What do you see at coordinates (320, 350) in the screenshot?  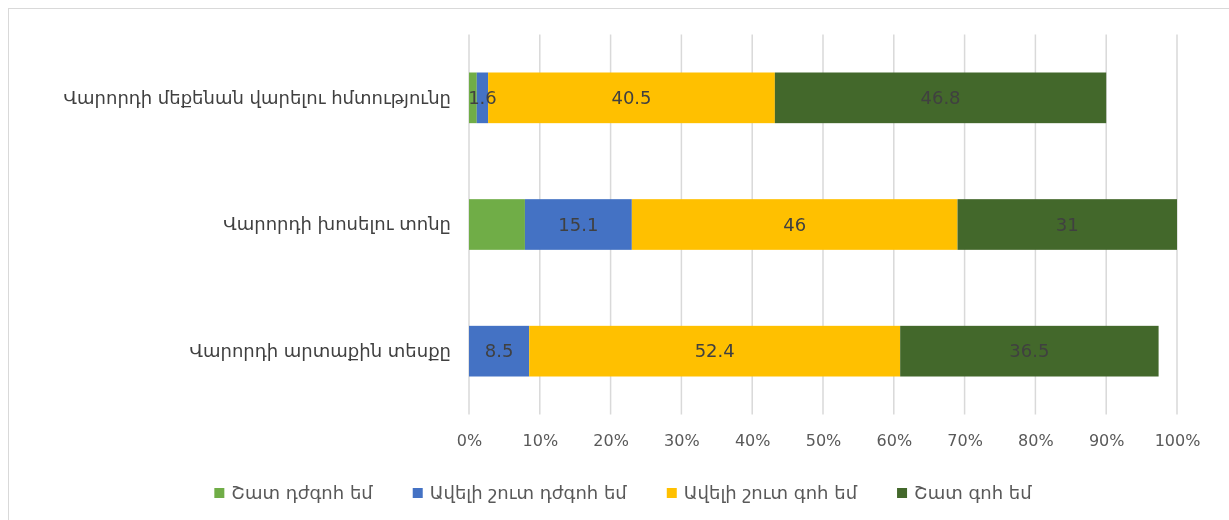 I see `y-tick-label: Վարորդի արտաքին տեսքը` at bounding box center [320, 350].